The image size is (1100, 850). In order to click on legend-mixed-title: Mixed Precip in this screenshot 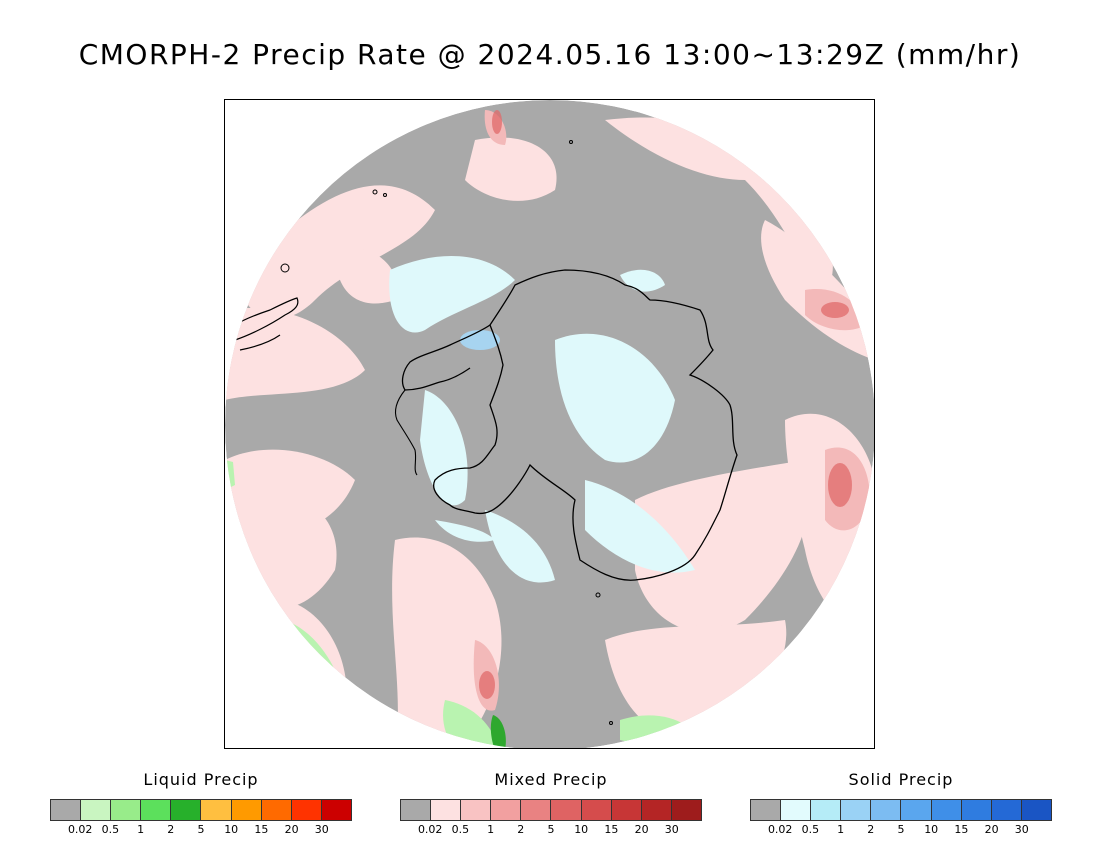, I will do `click(551, 779)`.